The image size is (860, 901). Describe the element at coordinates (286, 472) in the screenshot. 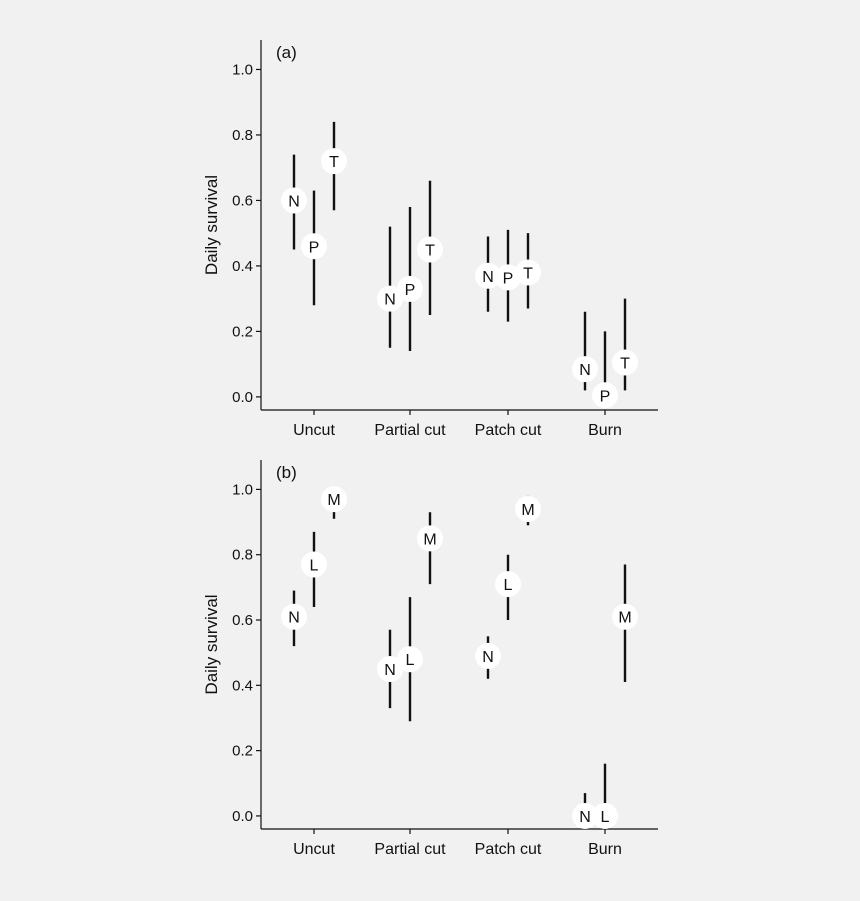

I see `panel-label: (b)` at that location.